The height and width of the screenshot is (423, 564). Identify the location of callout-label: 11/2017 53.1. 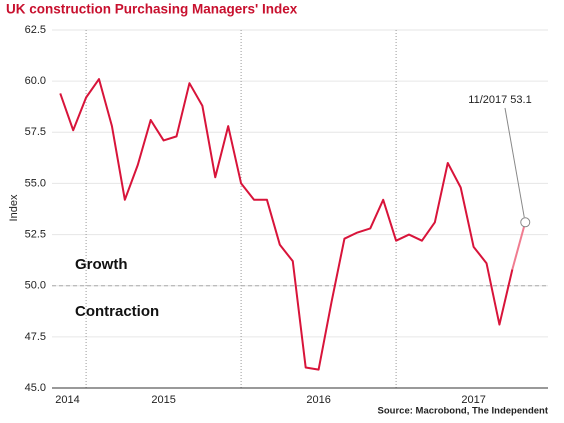
(499, 100).